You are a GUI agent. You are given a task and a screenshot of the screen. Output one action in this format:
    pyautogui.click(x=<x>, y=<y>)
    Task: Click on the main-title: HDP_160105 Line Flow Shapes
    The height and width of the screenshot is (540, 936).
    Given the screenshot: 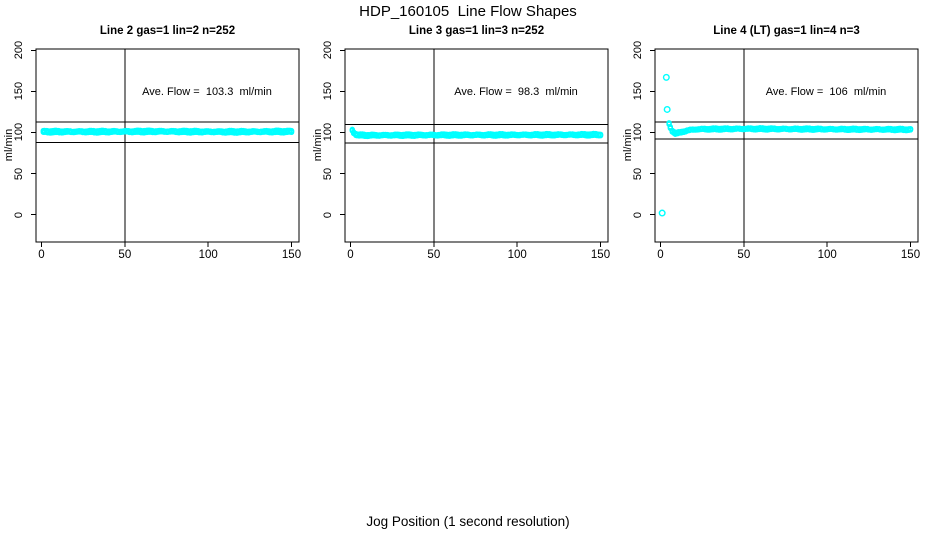 What is the action you would take?
    pyautogui.click(x=468, y=11)
    